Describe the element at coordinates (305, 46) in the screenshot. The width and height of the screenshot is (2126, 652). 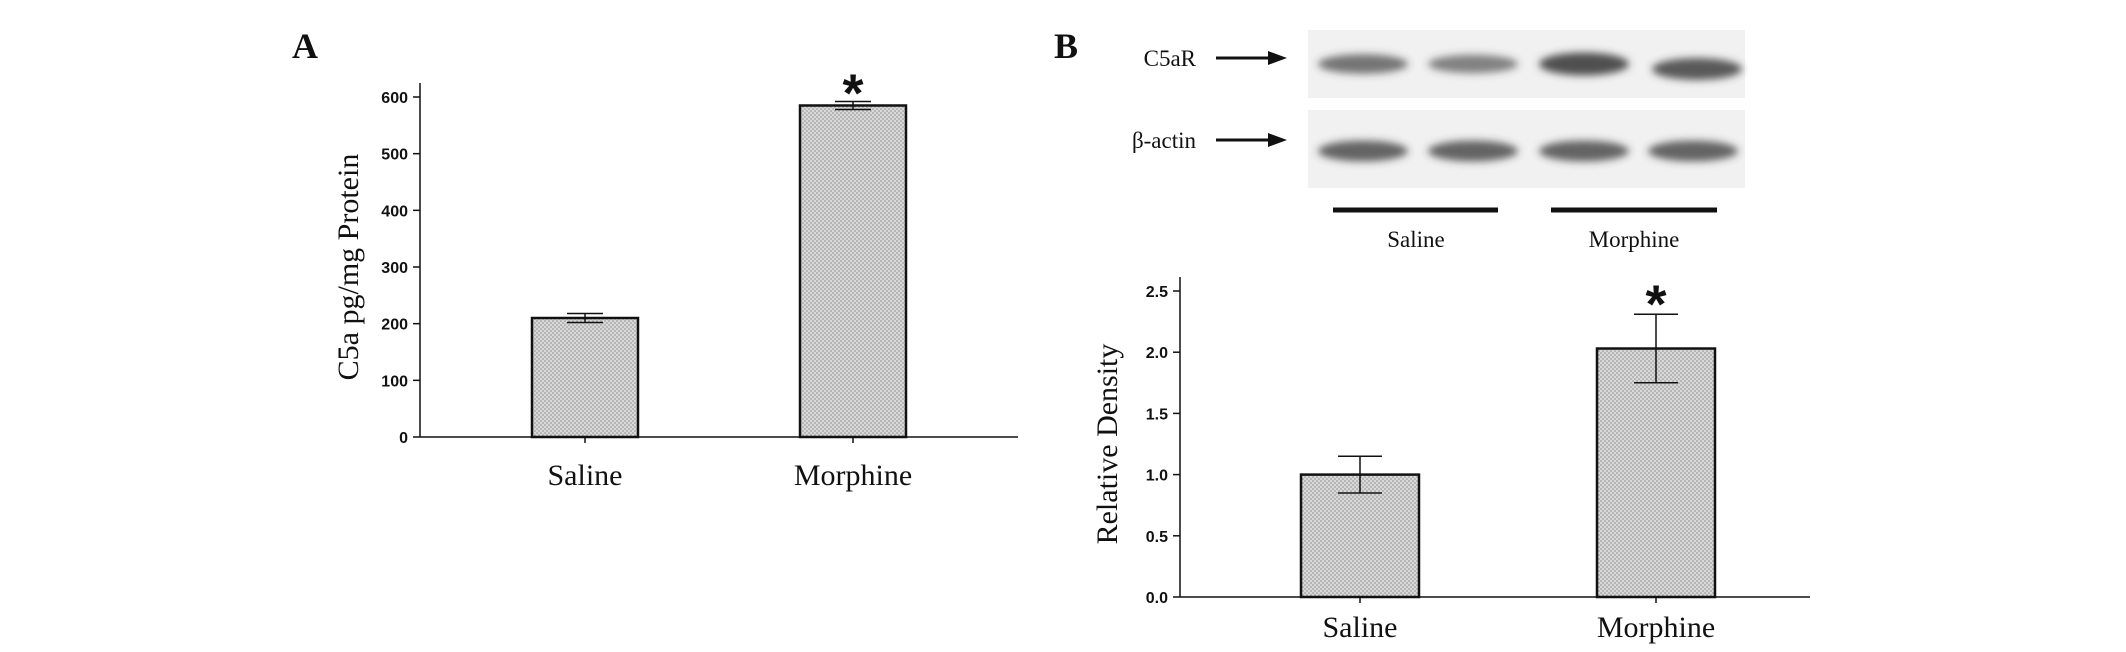
I see `panel-a-label: A` at that location.